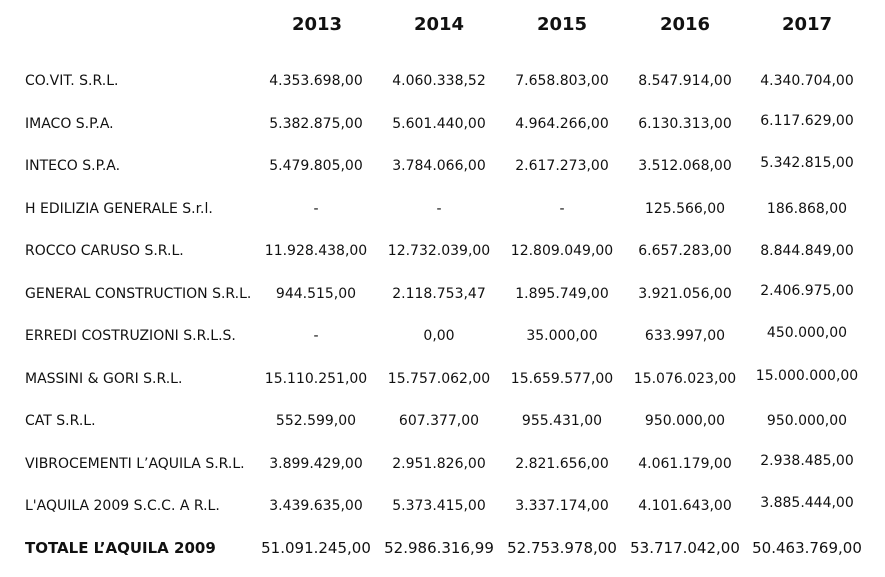 The image size is (885, 577). I want to click on value-2014: 607.377,00, so click(439, 421).